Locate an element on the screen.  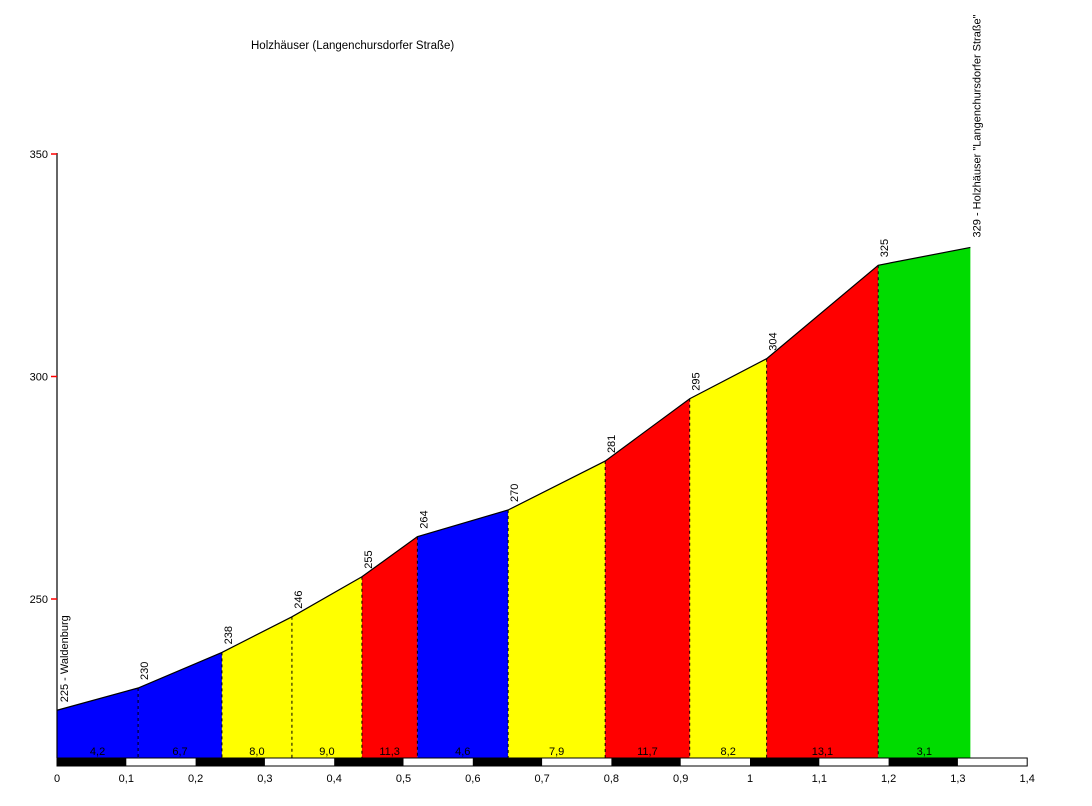
gradient-label: 7,9 is located at coordinates (556, 752).